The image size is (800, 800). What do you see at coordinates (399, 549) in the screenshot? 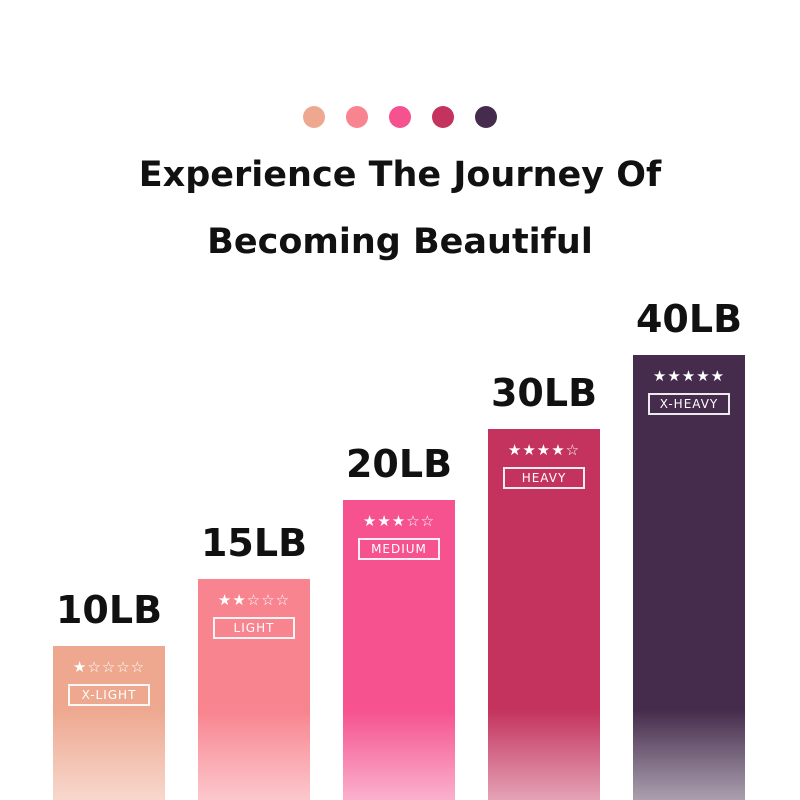
I see `level-badge: MEDIUM` at bounding box center [399, 549].